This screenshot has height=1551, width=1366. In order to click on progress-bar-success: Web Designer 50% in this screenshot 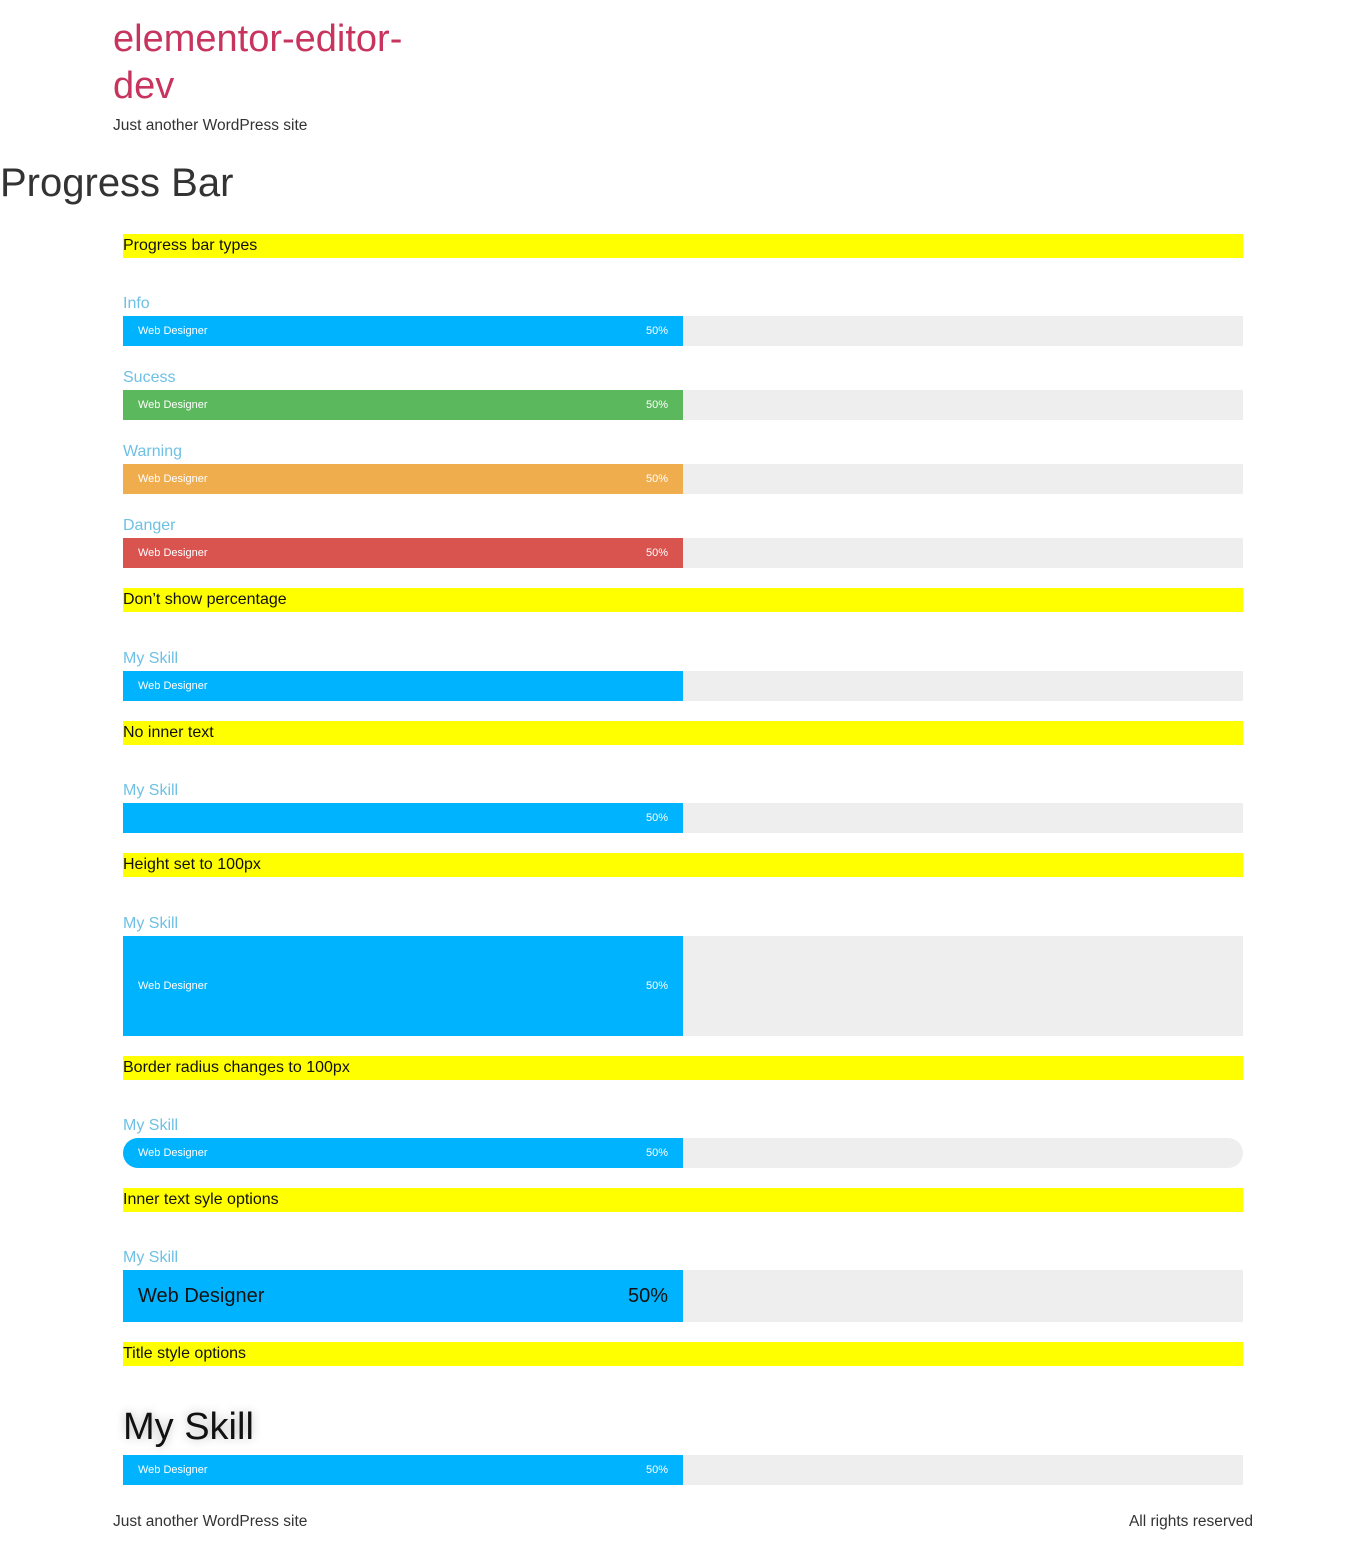, I will do `click(683, 405)`.